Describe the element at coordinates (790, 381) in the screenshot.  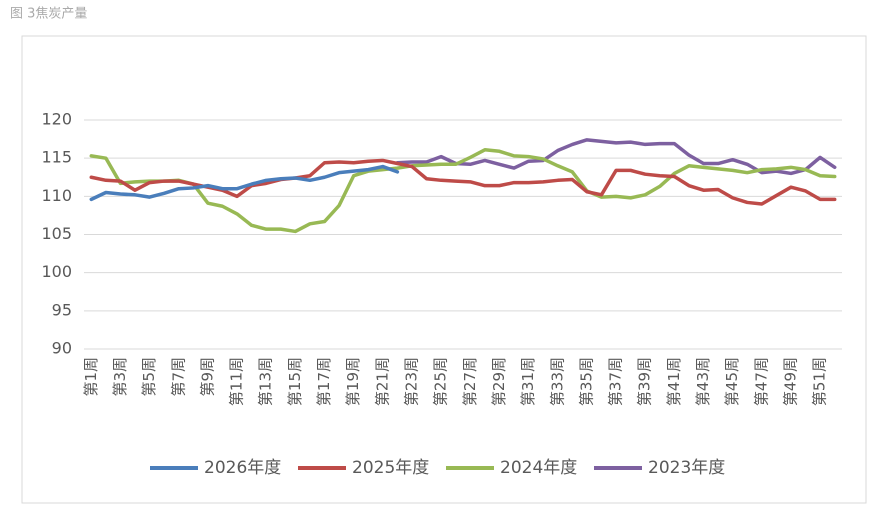
I see `x-tick-label: 第49周` at that location.